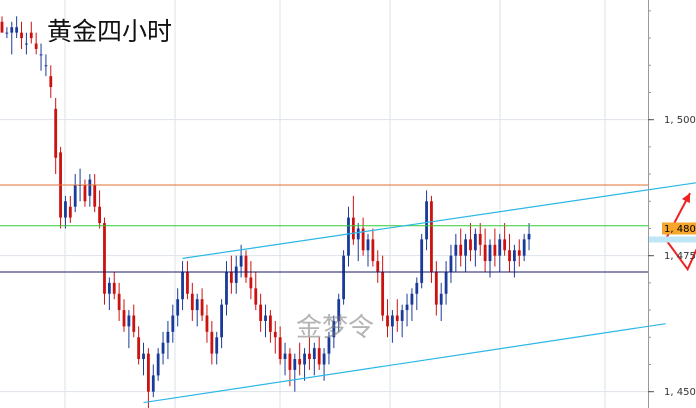  What do you see at coordinates (672, 239) in the screenshot?
I see `price-highlight-band` at bounding box center [672, 239].